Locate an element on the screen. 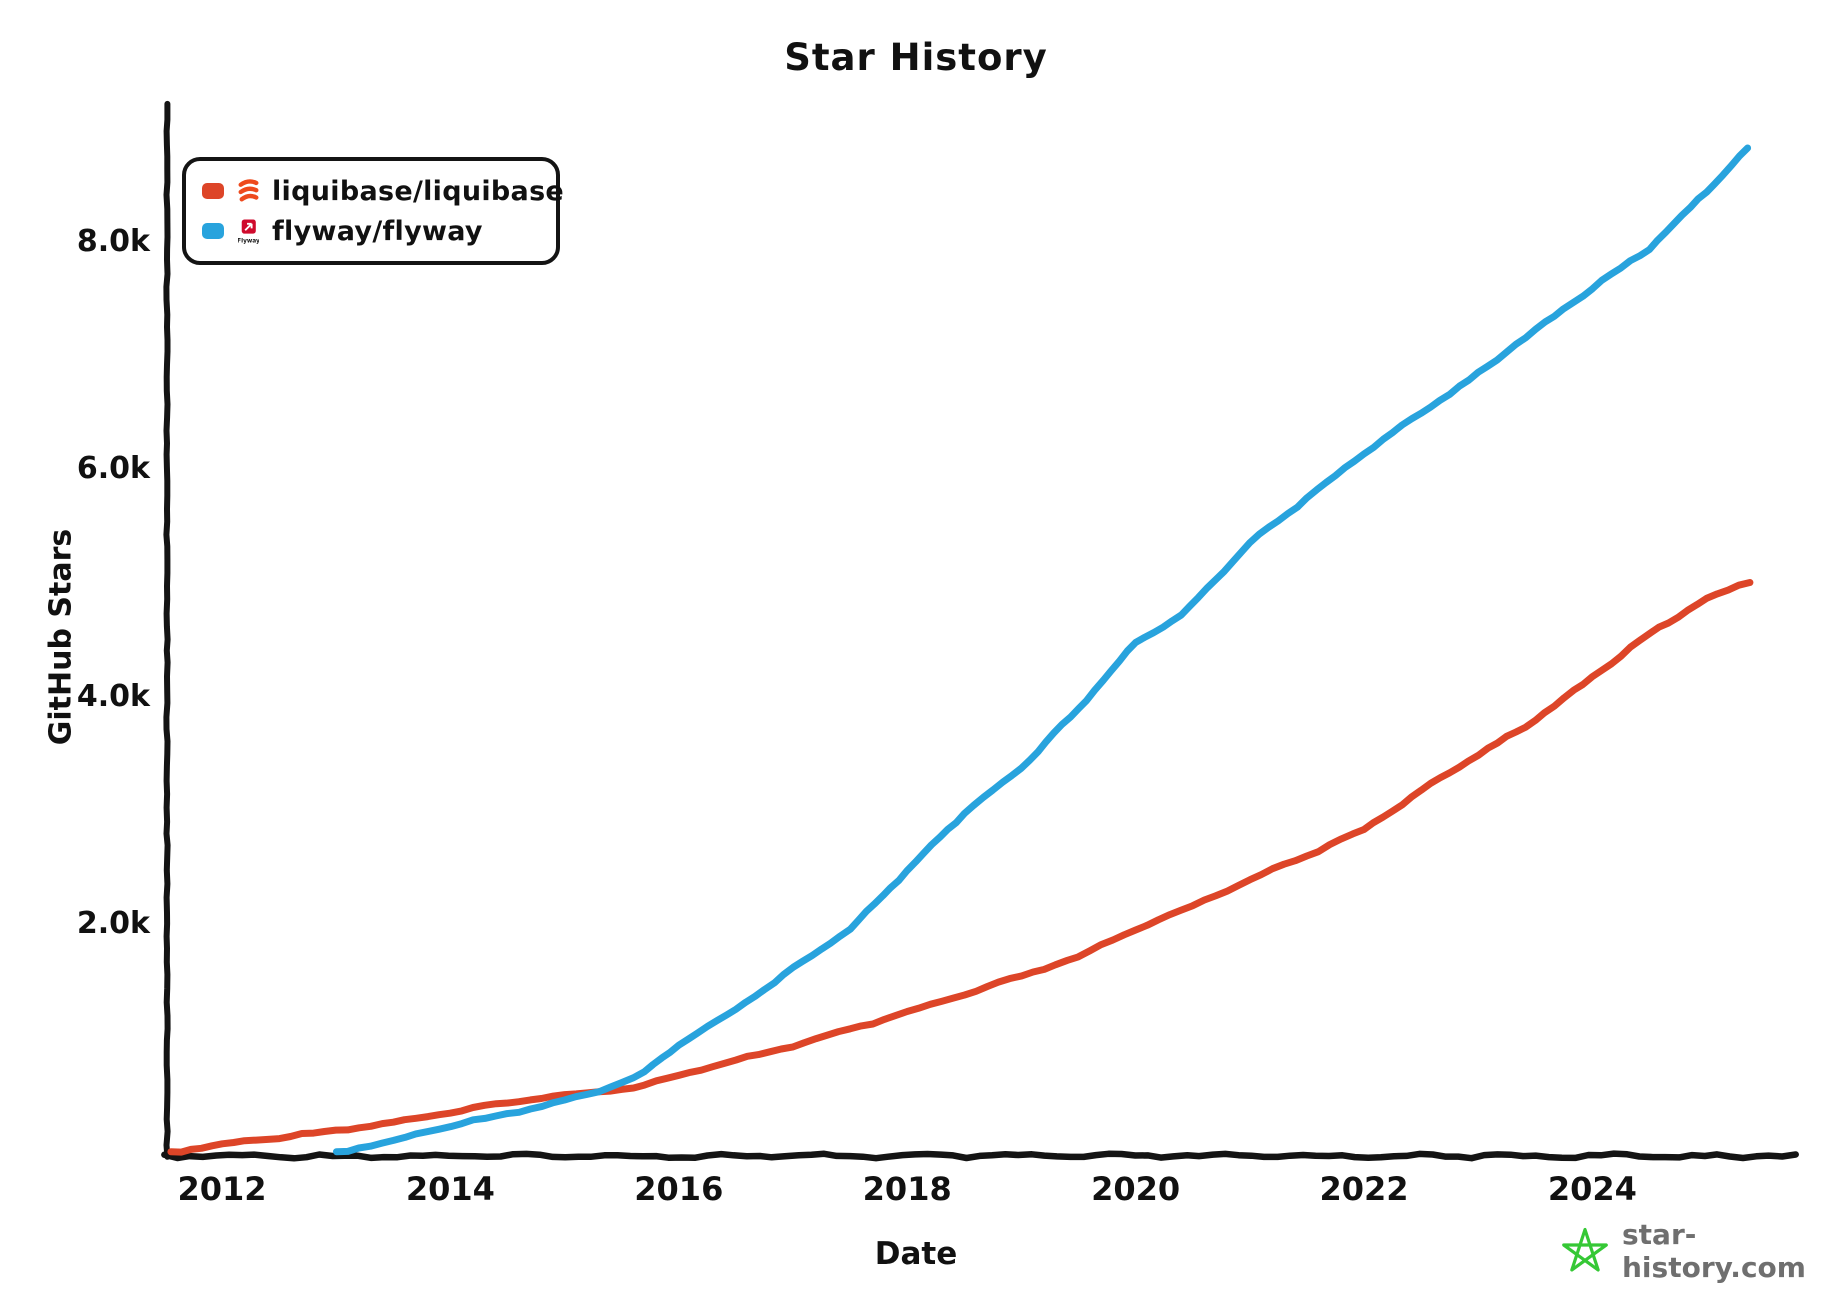  liquibase-logo-icon is located at coordinates (248, 191).